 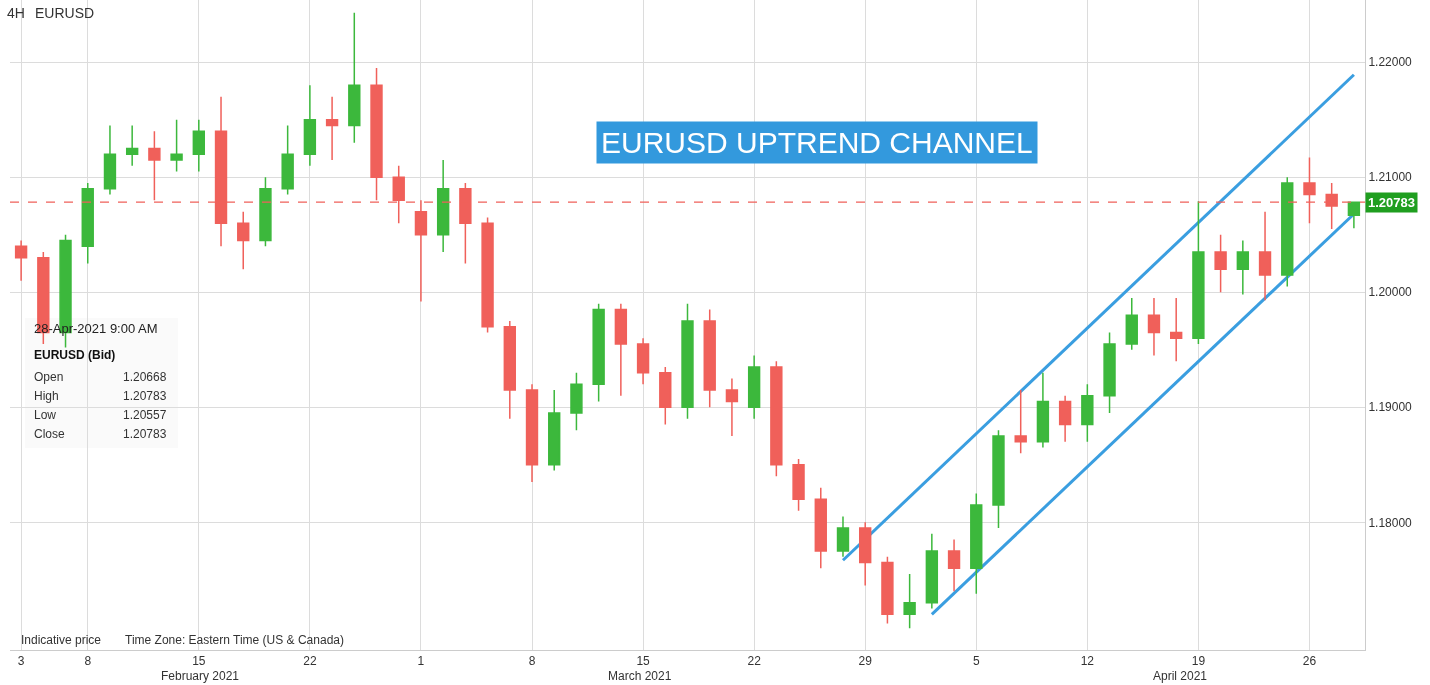 I want to click on annotation: Low, so click(x=45, y=415).